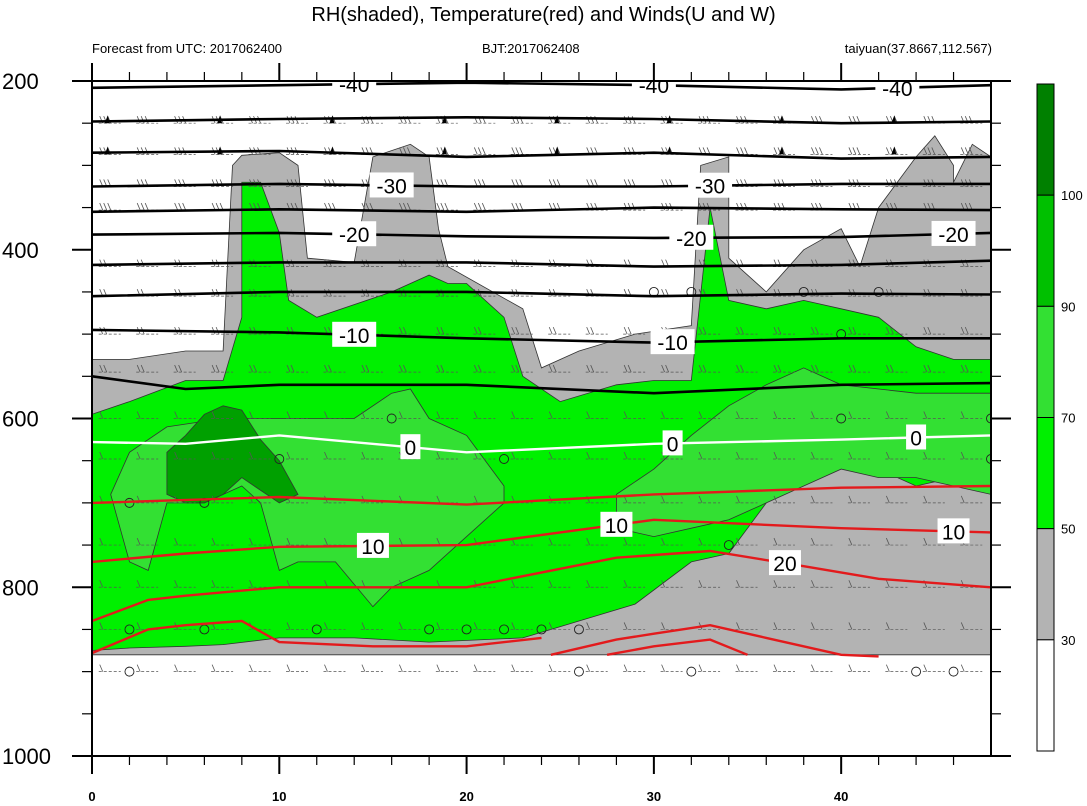 The height and width of the screenshot is (806, 1087). What do you see at coordinates (1068, 640) in the screenshot?
I see `colorbar-label: 30` at bounding box center [1068, 640].